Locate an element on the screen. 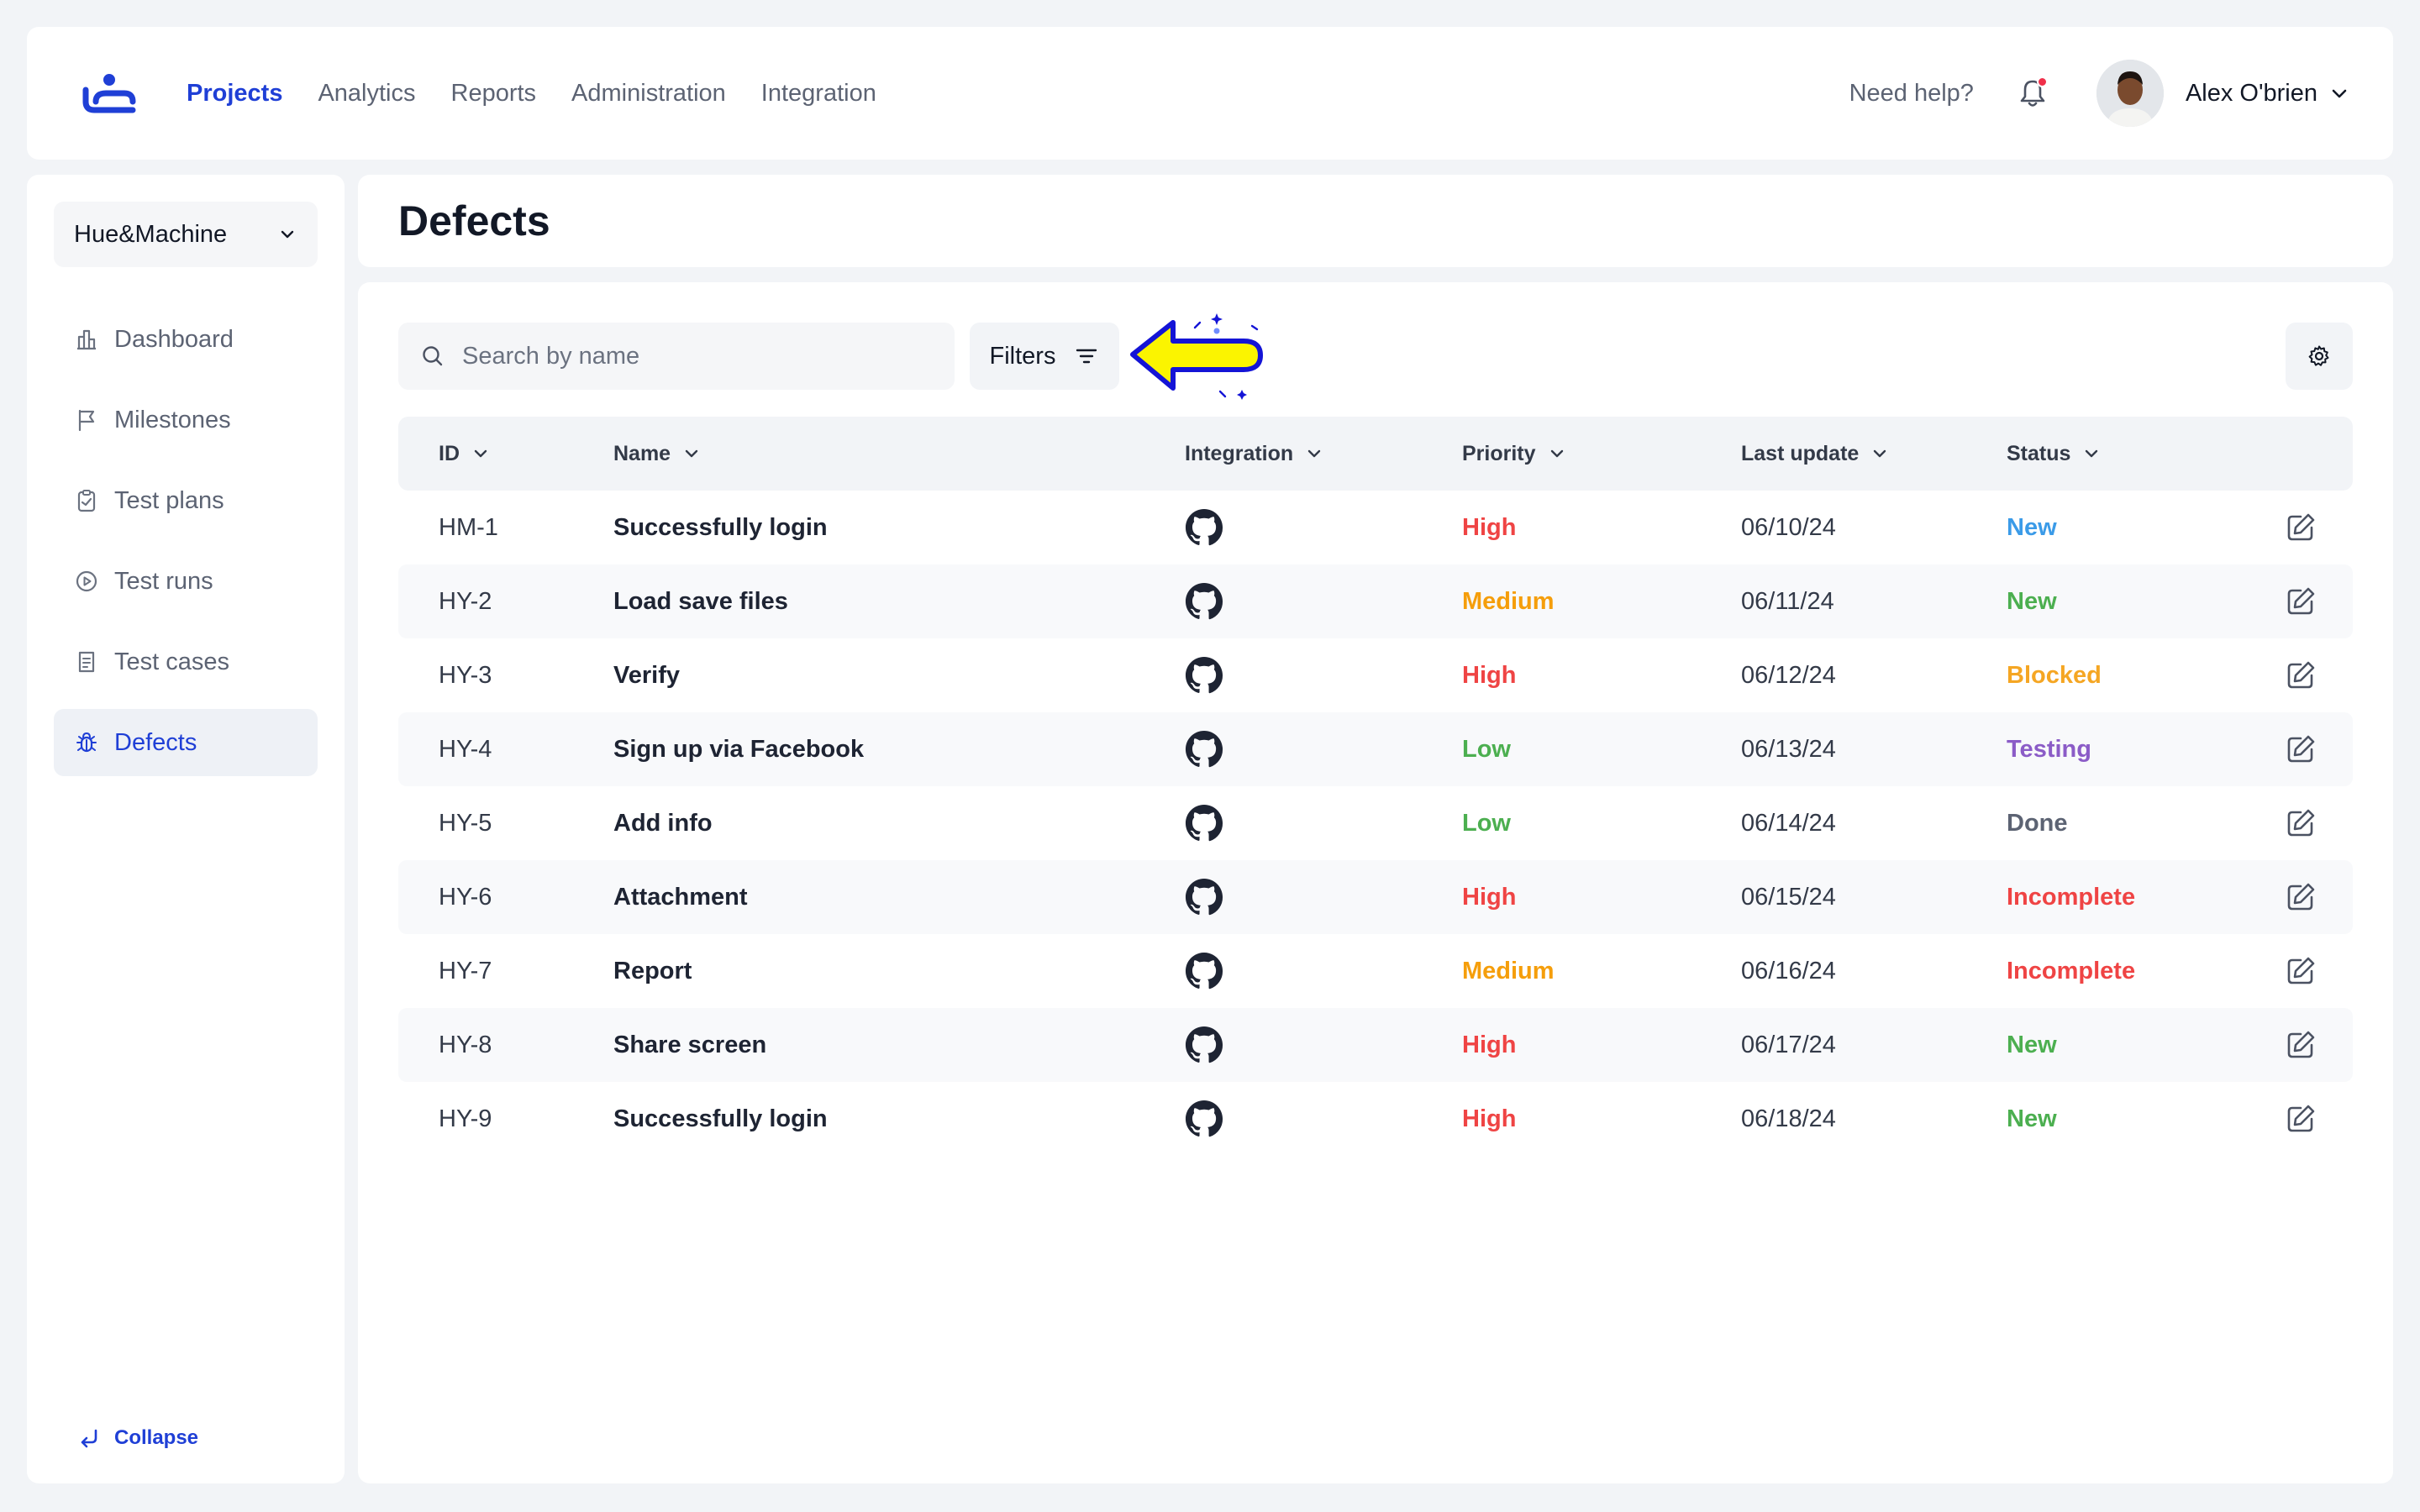 This screenshot has height=1512, width=2420. column-header-last-update: Last update is located at coordinates (1815, 454).